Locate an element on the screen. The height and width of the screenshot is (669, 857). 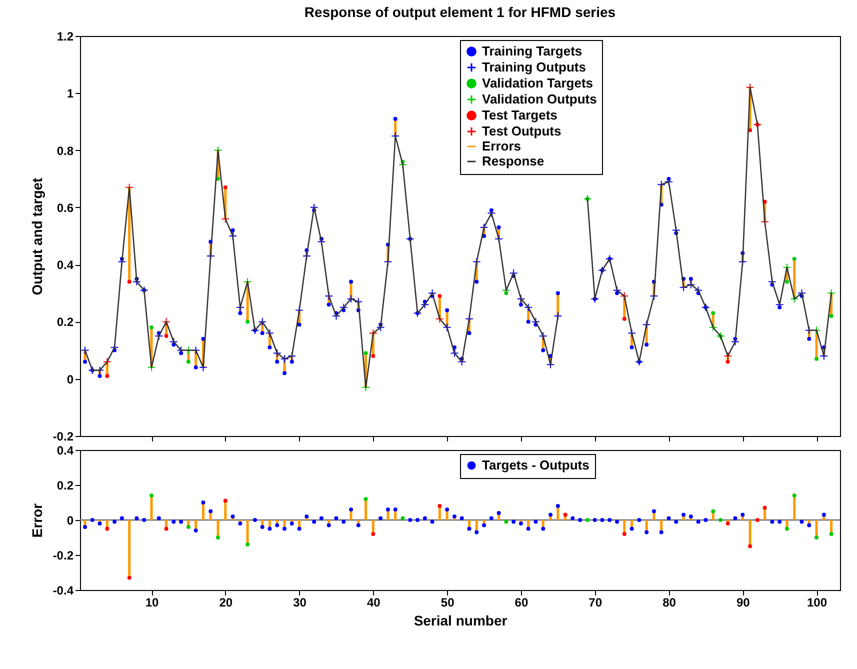
legend-label: Training Targets is located at coordinates (532, 51).